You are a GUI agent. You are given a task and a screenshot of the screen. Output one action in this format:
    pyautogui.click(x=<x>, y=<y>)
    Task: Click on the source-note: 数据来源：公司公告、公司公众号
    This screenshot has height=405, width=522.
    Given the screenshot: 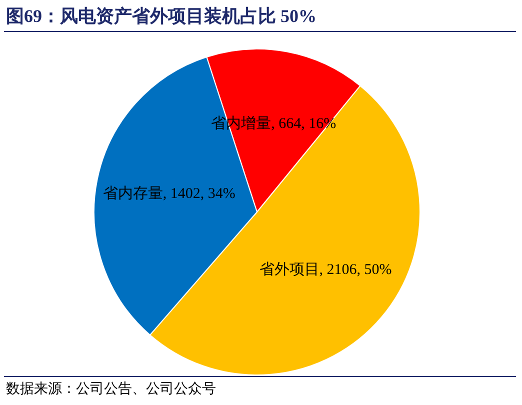 What is the action you would take?
    pyautogui.click(x=111, y=389)
    